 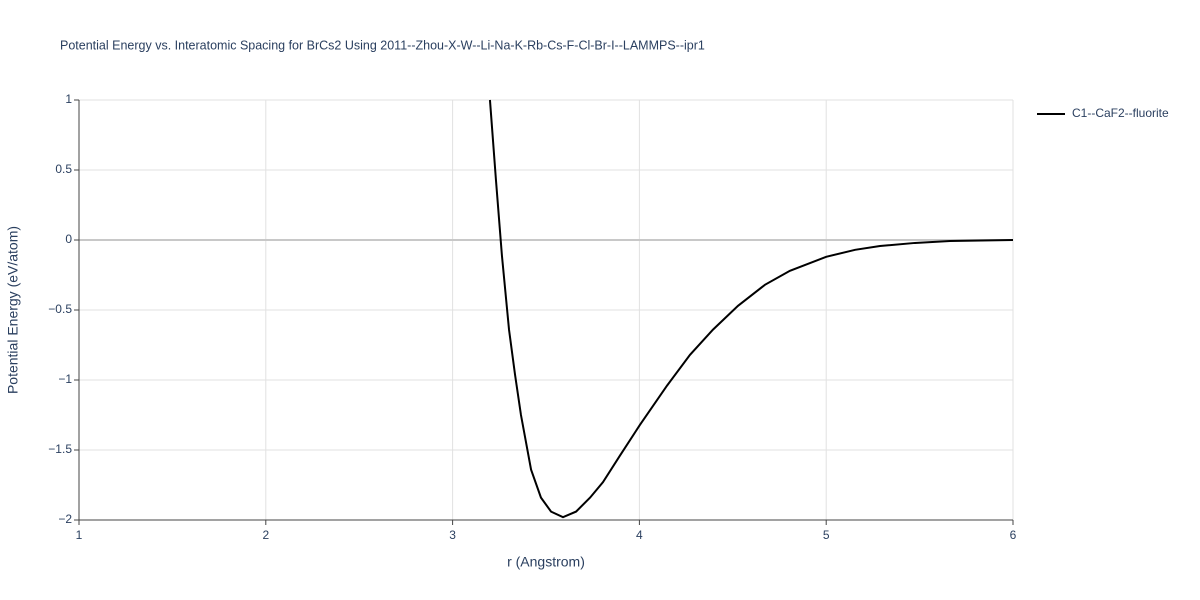 What do you see at coordinates (60, 309) in the screenshot?
I see `y-tick-label: −0.5` at bounding box center [60, 309].